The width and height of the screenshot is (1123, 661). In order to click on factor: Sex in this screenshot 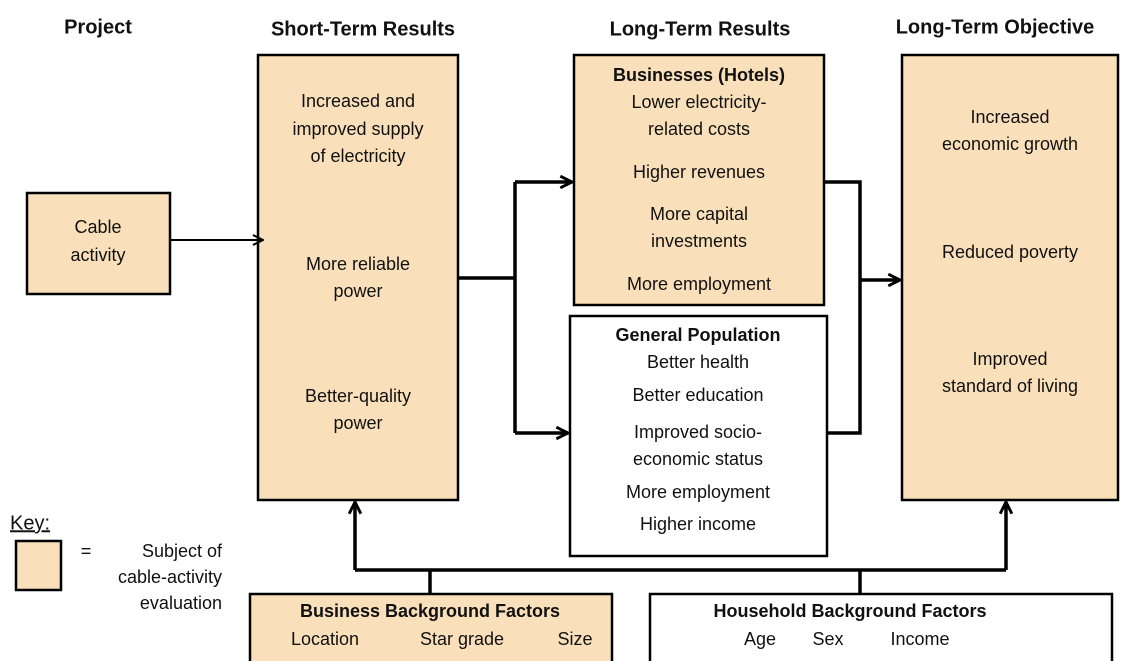, I will do `click(827, 639)`.